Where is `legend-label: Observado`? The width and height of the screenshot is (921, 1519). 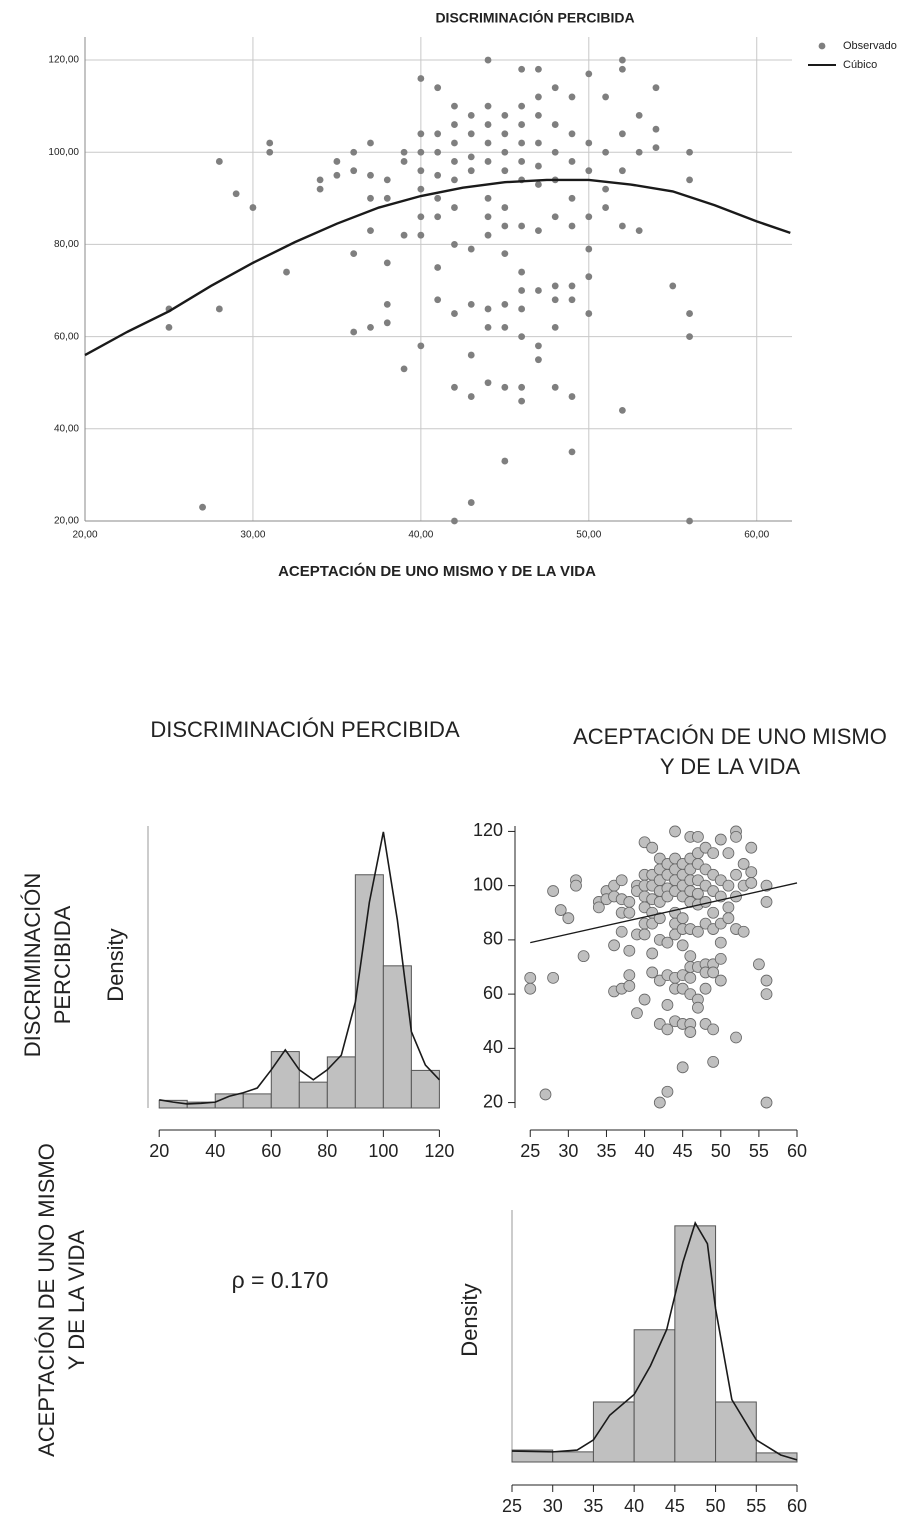
legend-label: Observado is located at coordinates (870, 46).